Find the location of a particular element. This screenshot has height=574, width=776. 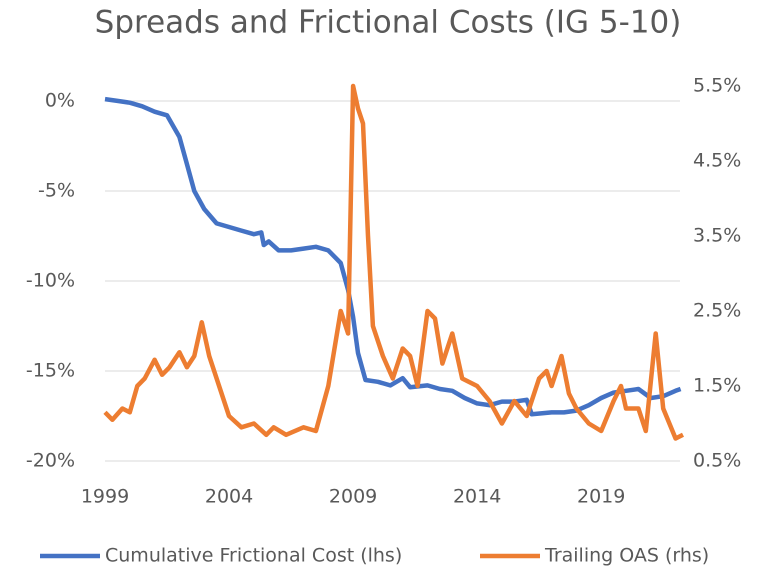

x-tick-label: 2019 is located at coordinates (601, 497).